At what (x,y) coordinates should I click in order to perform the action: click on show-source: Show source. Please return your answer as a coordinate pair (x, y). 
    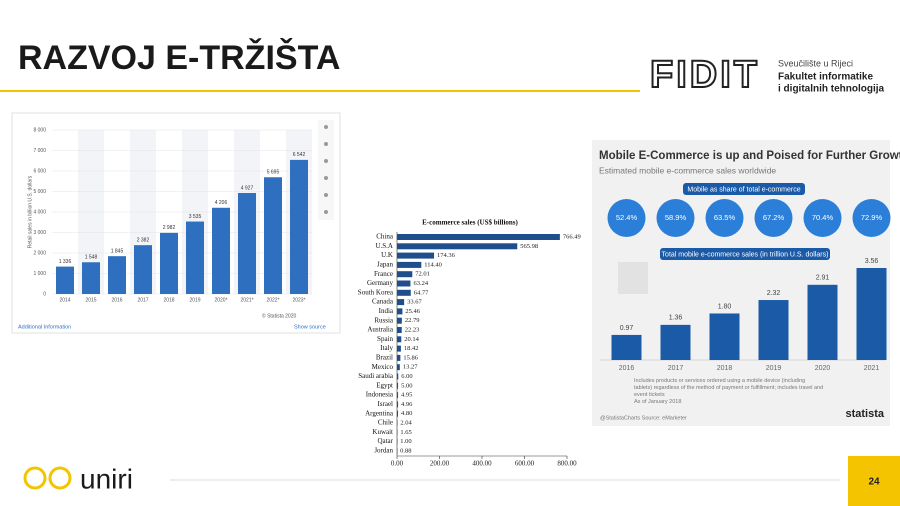
    Looking at the image, I should click on (310, 327).